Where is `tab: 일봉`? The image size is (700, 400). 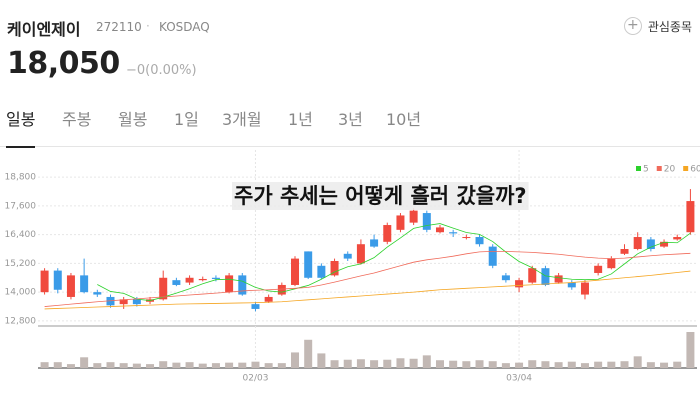
tab: 일봉 is located at coordinates (21, 127).